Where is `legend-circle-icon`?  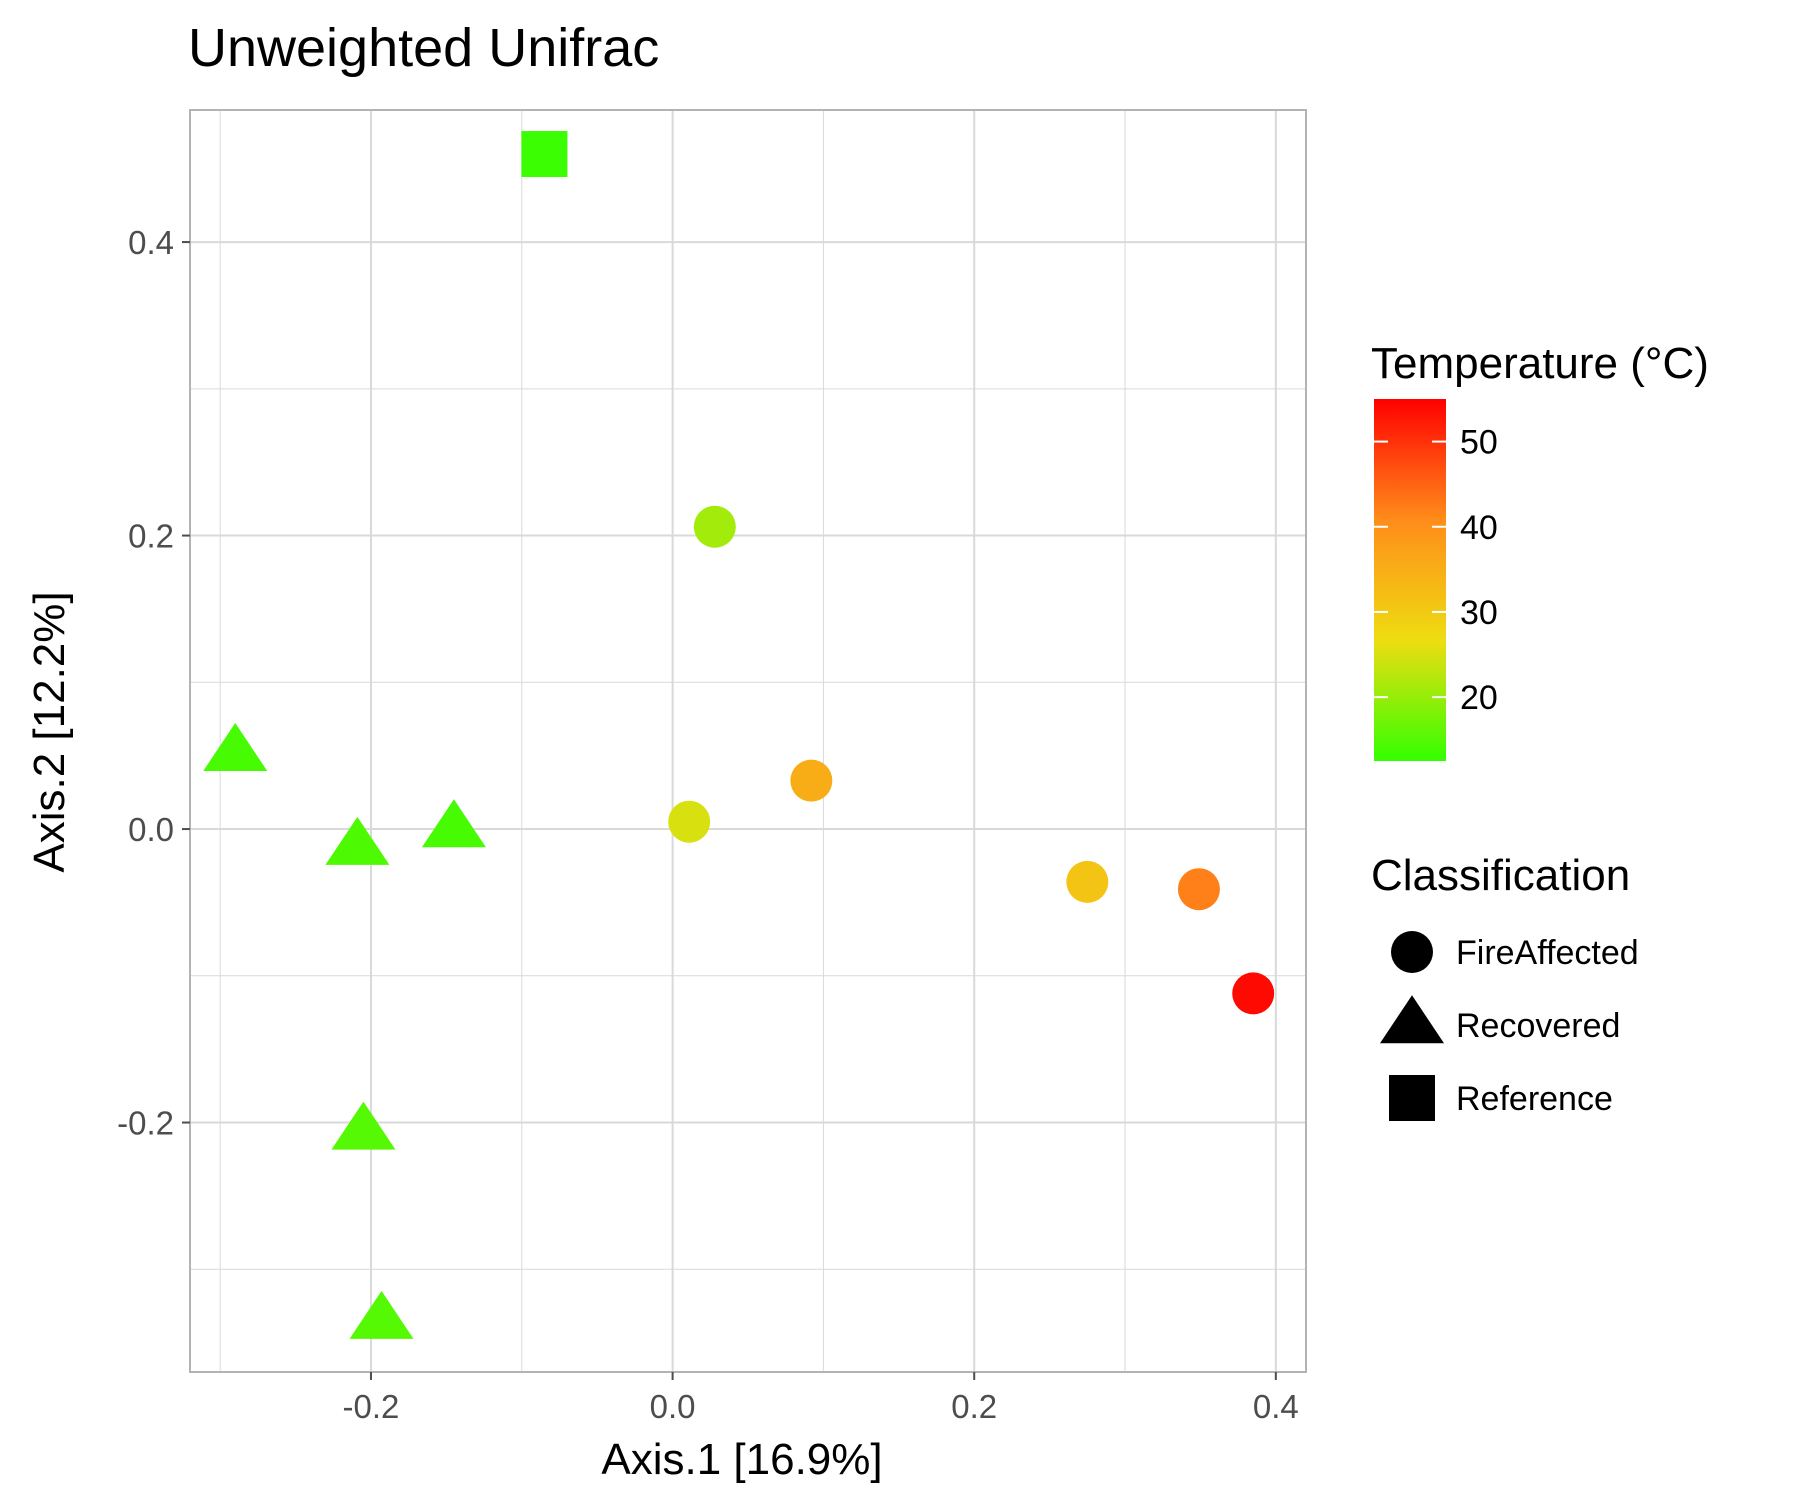
legend-circle-icon is located at coordinates (1412, 952).